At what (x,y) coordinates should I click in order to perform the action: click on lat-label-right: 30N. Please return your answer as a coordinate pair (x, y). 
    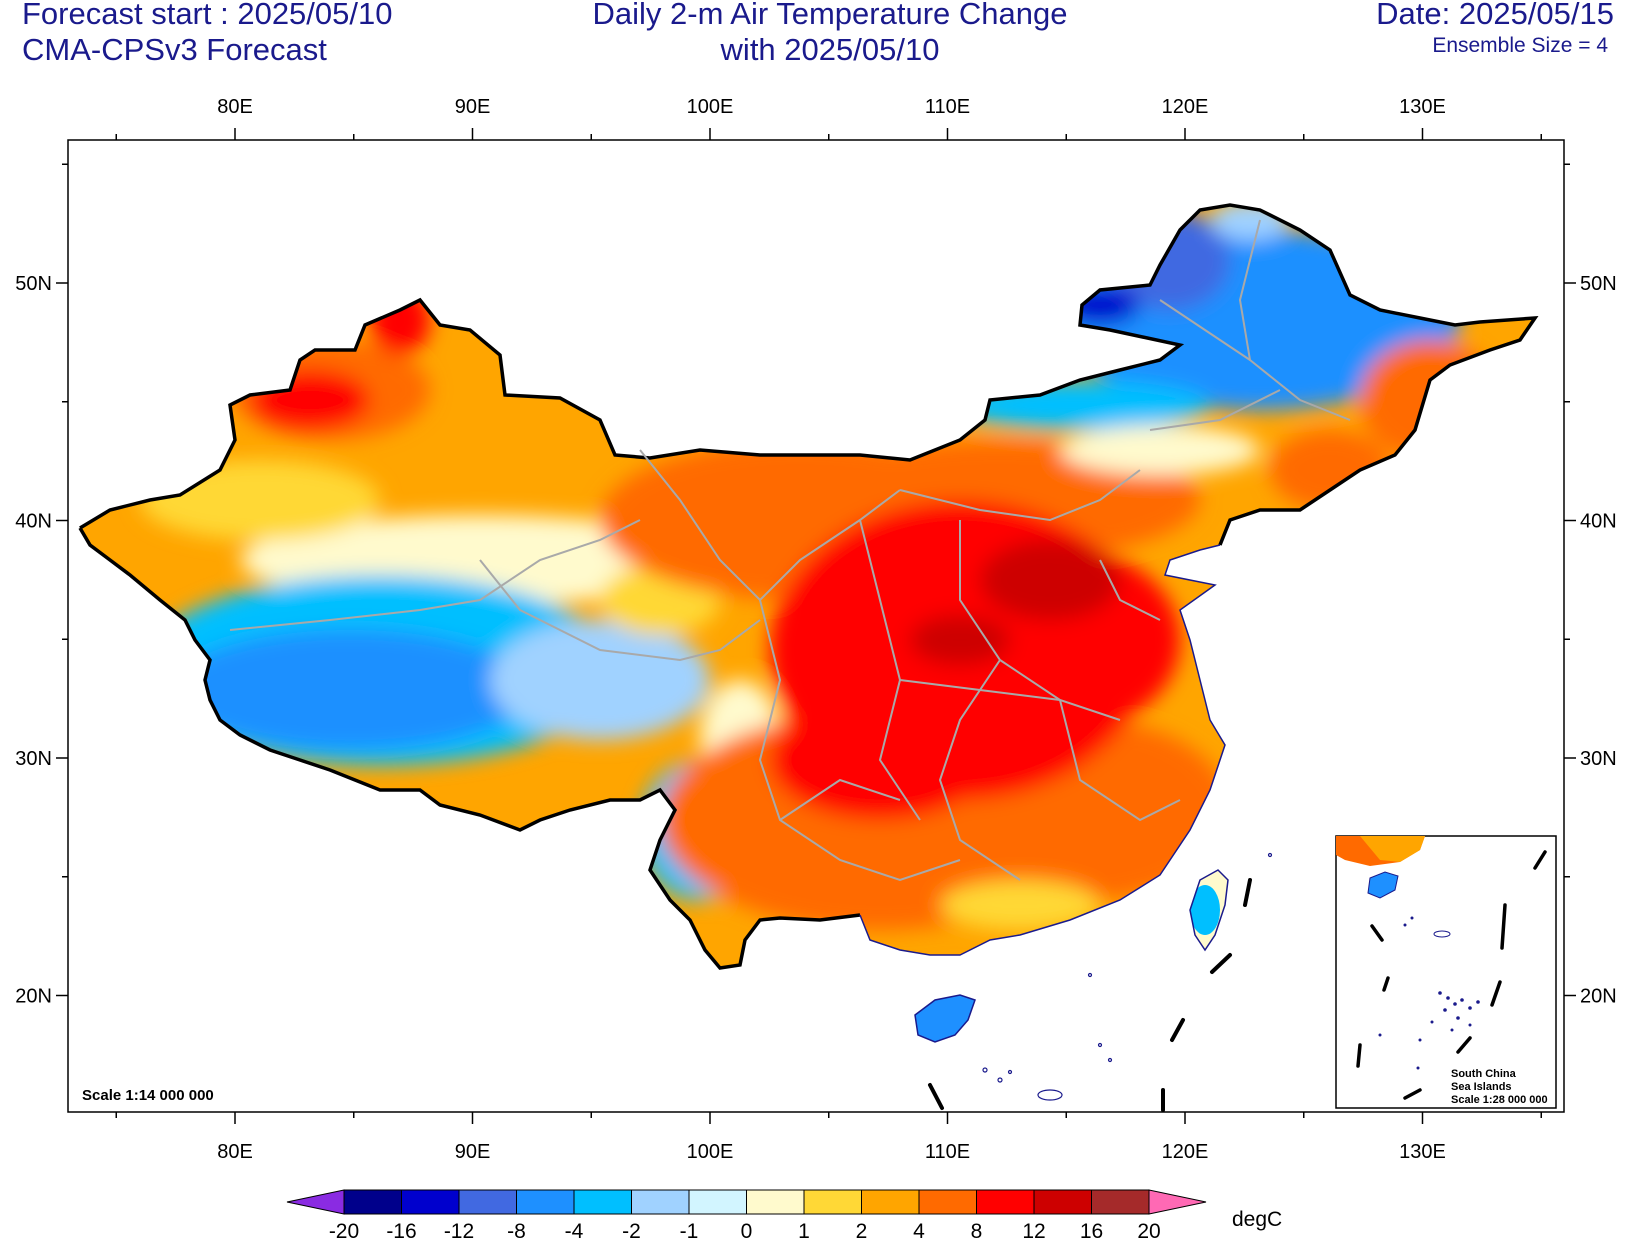
    Looking at the image, I should click on (1598, 759).